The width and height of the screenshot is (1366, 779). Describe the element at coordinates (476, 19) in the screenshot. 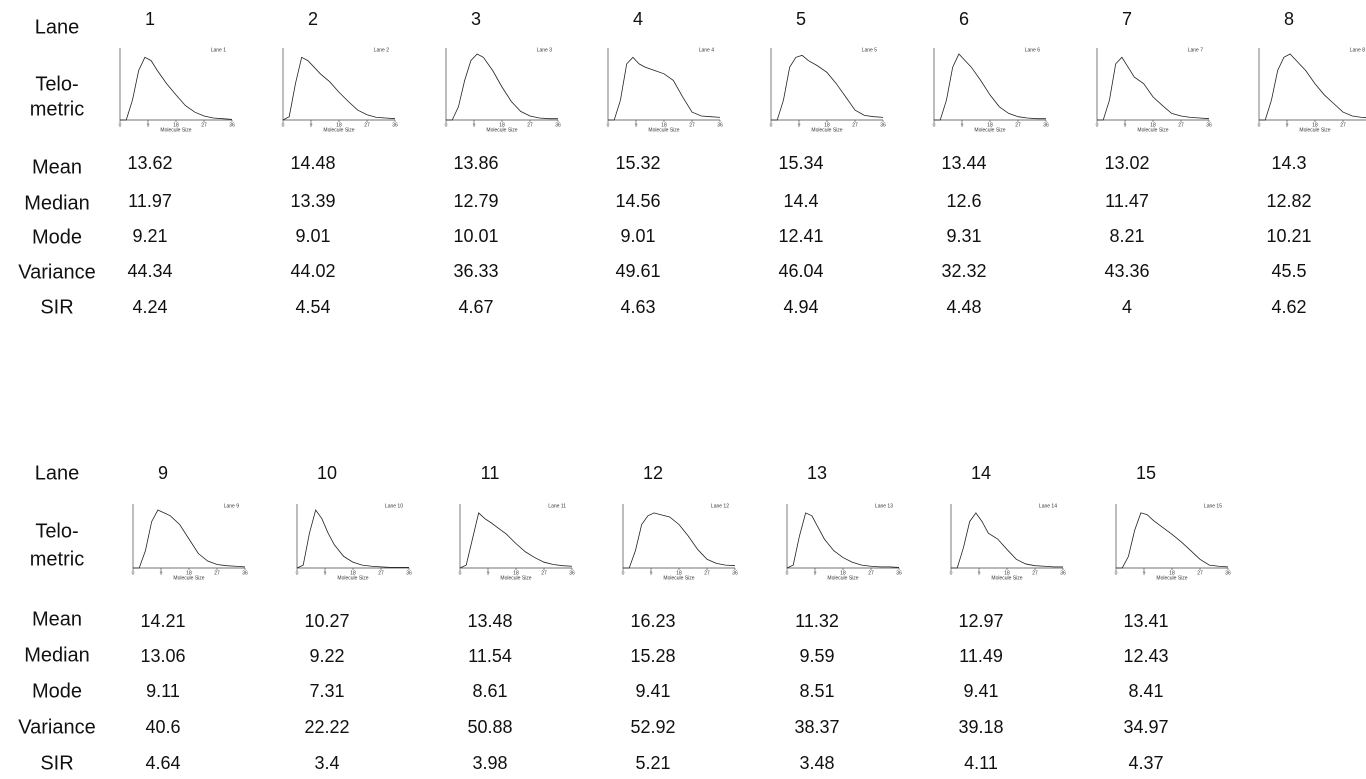

I see `lane-number: 3` at that location.